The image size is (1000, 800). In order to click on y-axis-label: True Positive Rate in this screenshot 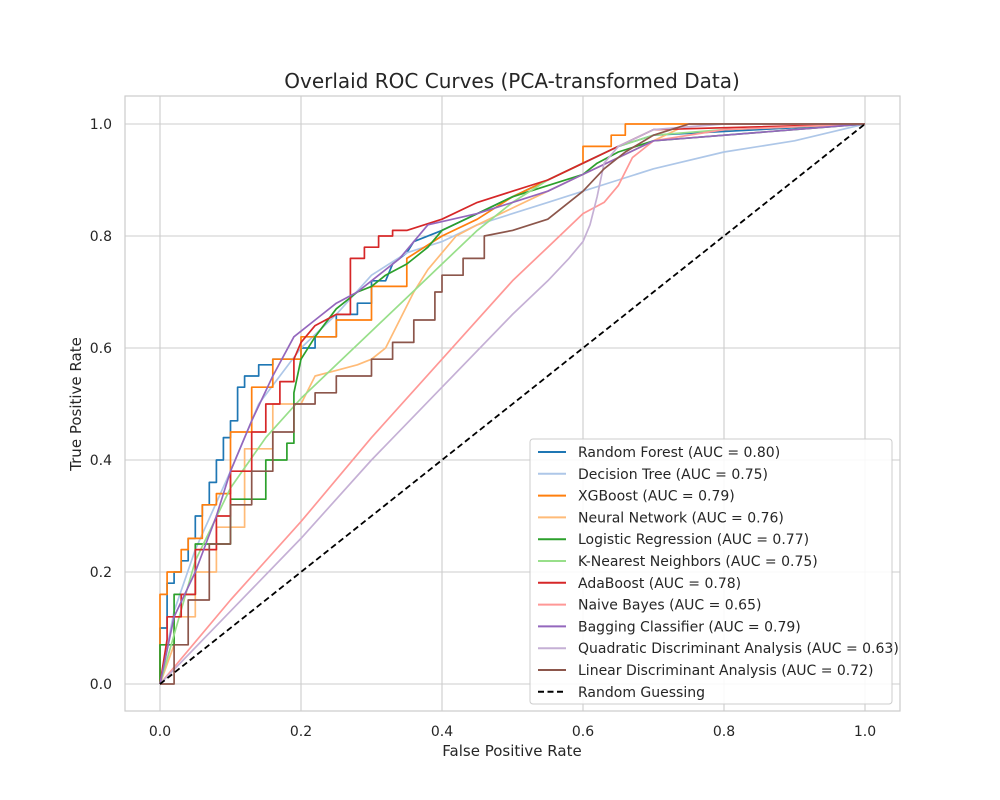, I will do `click(76, 404)`.